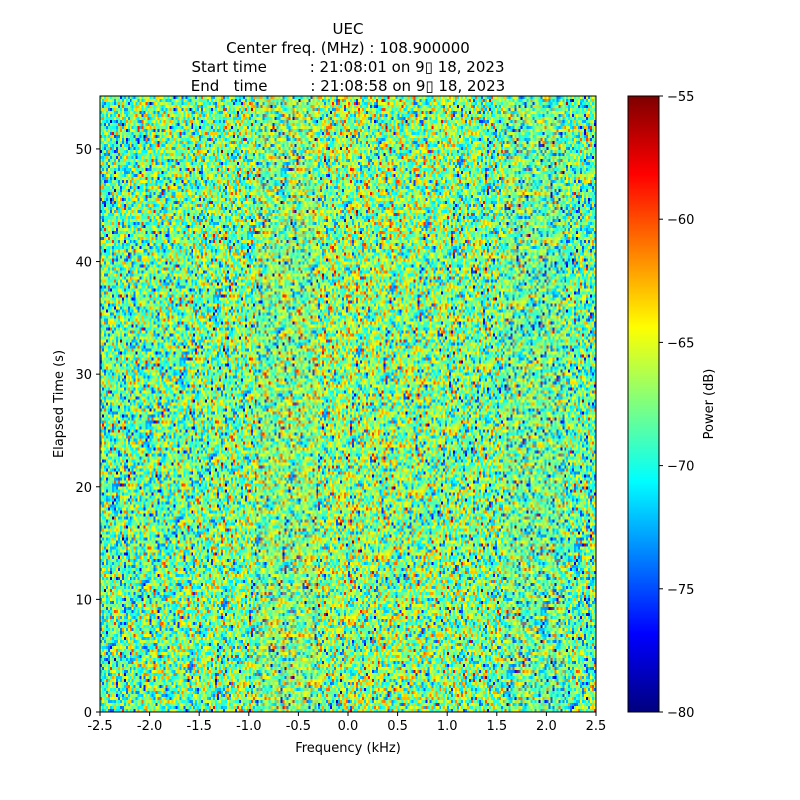 The image size is (800, 800). Describe the element at coordinates (248, 726) in the screenshot. I see `x-tick-label: -1.0` at that location.